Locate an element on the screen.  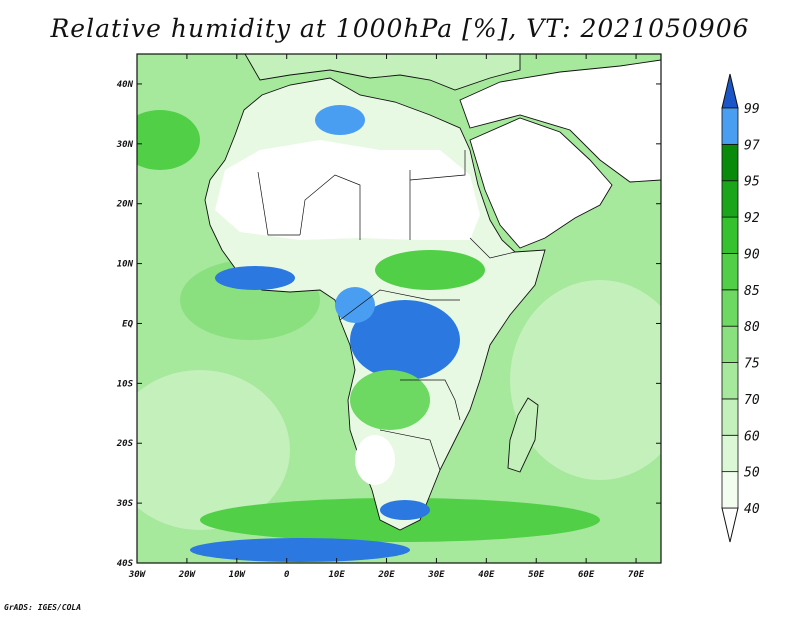
colorbar-label: 97 is located at coordinates (752, 145).